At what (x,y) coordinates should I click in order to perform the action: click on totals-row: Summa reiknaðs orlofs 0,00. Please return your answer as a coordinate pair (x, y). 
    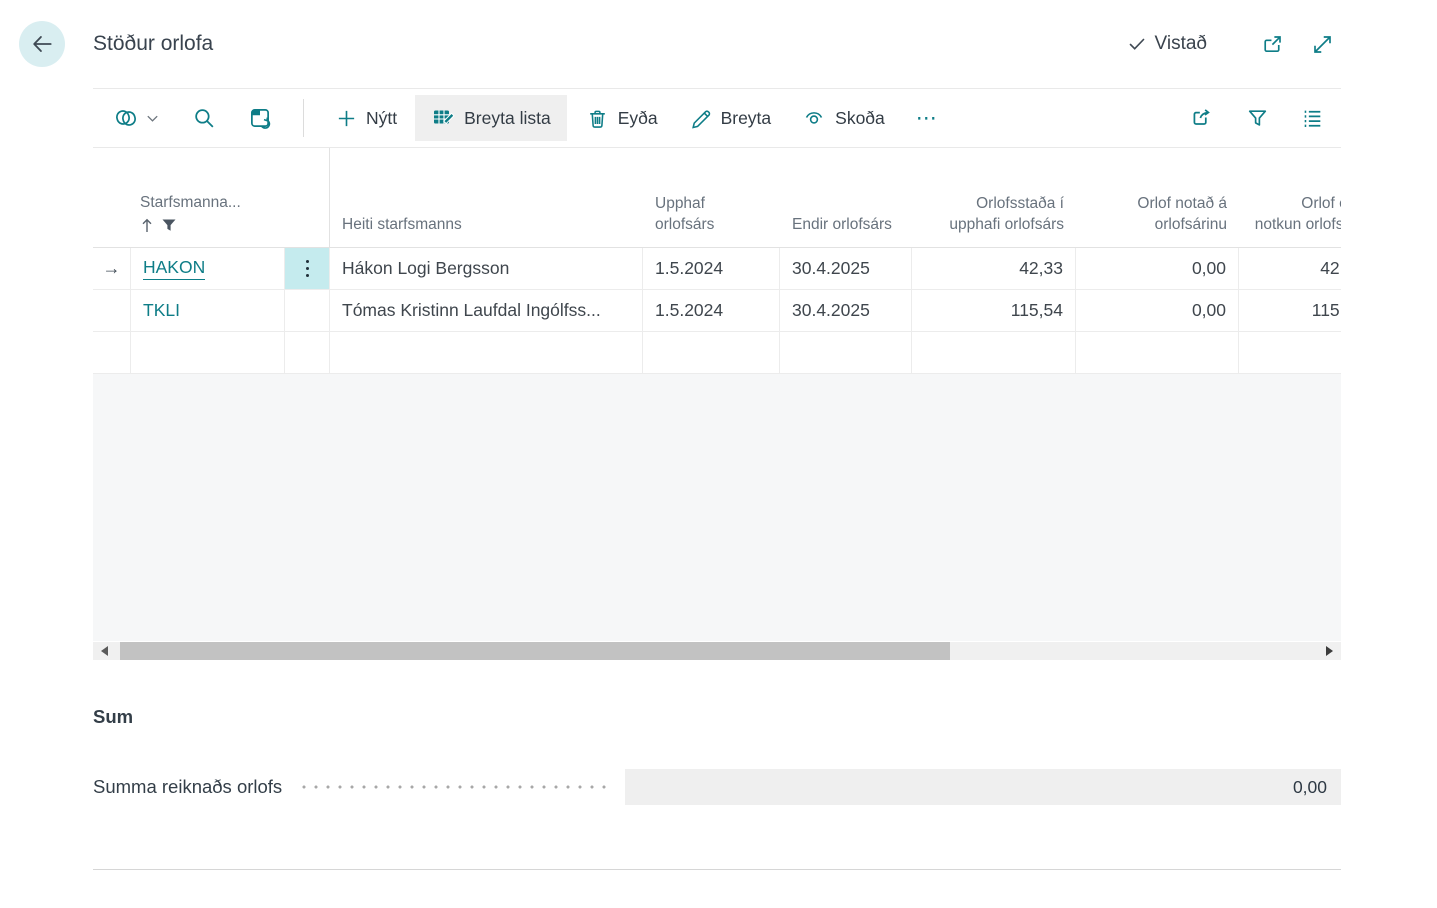
    Looking at the image, I should click on (717, 787).